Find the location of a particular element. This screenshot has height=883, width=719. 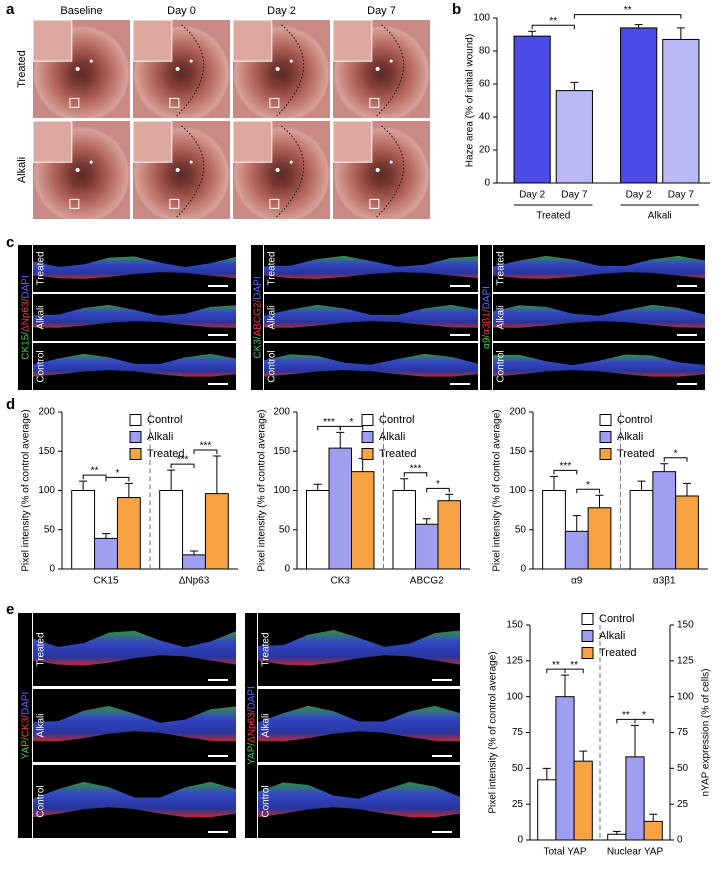

y2-tick-label: 150 is located at coordinates (685, 625).